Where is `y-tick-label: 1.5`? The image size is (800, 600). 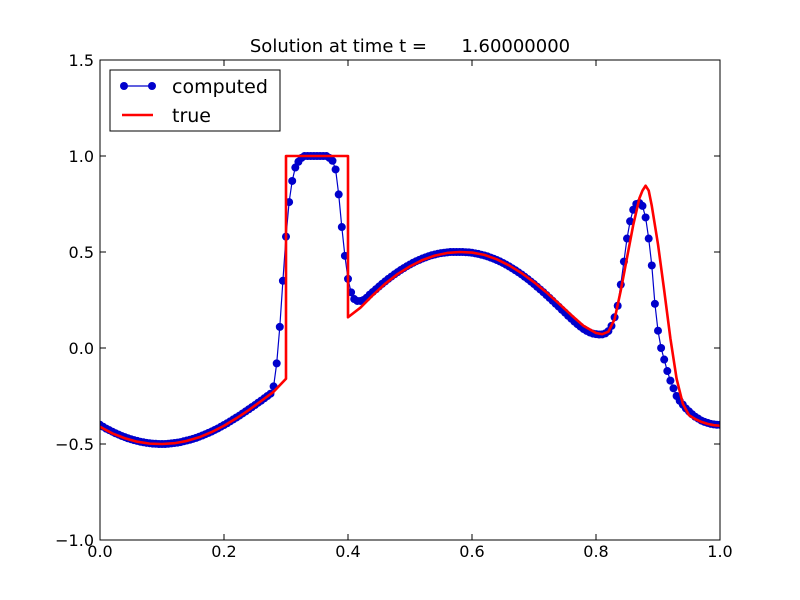 y-tick-label: 1.5 is located at coordinates (81, 60).